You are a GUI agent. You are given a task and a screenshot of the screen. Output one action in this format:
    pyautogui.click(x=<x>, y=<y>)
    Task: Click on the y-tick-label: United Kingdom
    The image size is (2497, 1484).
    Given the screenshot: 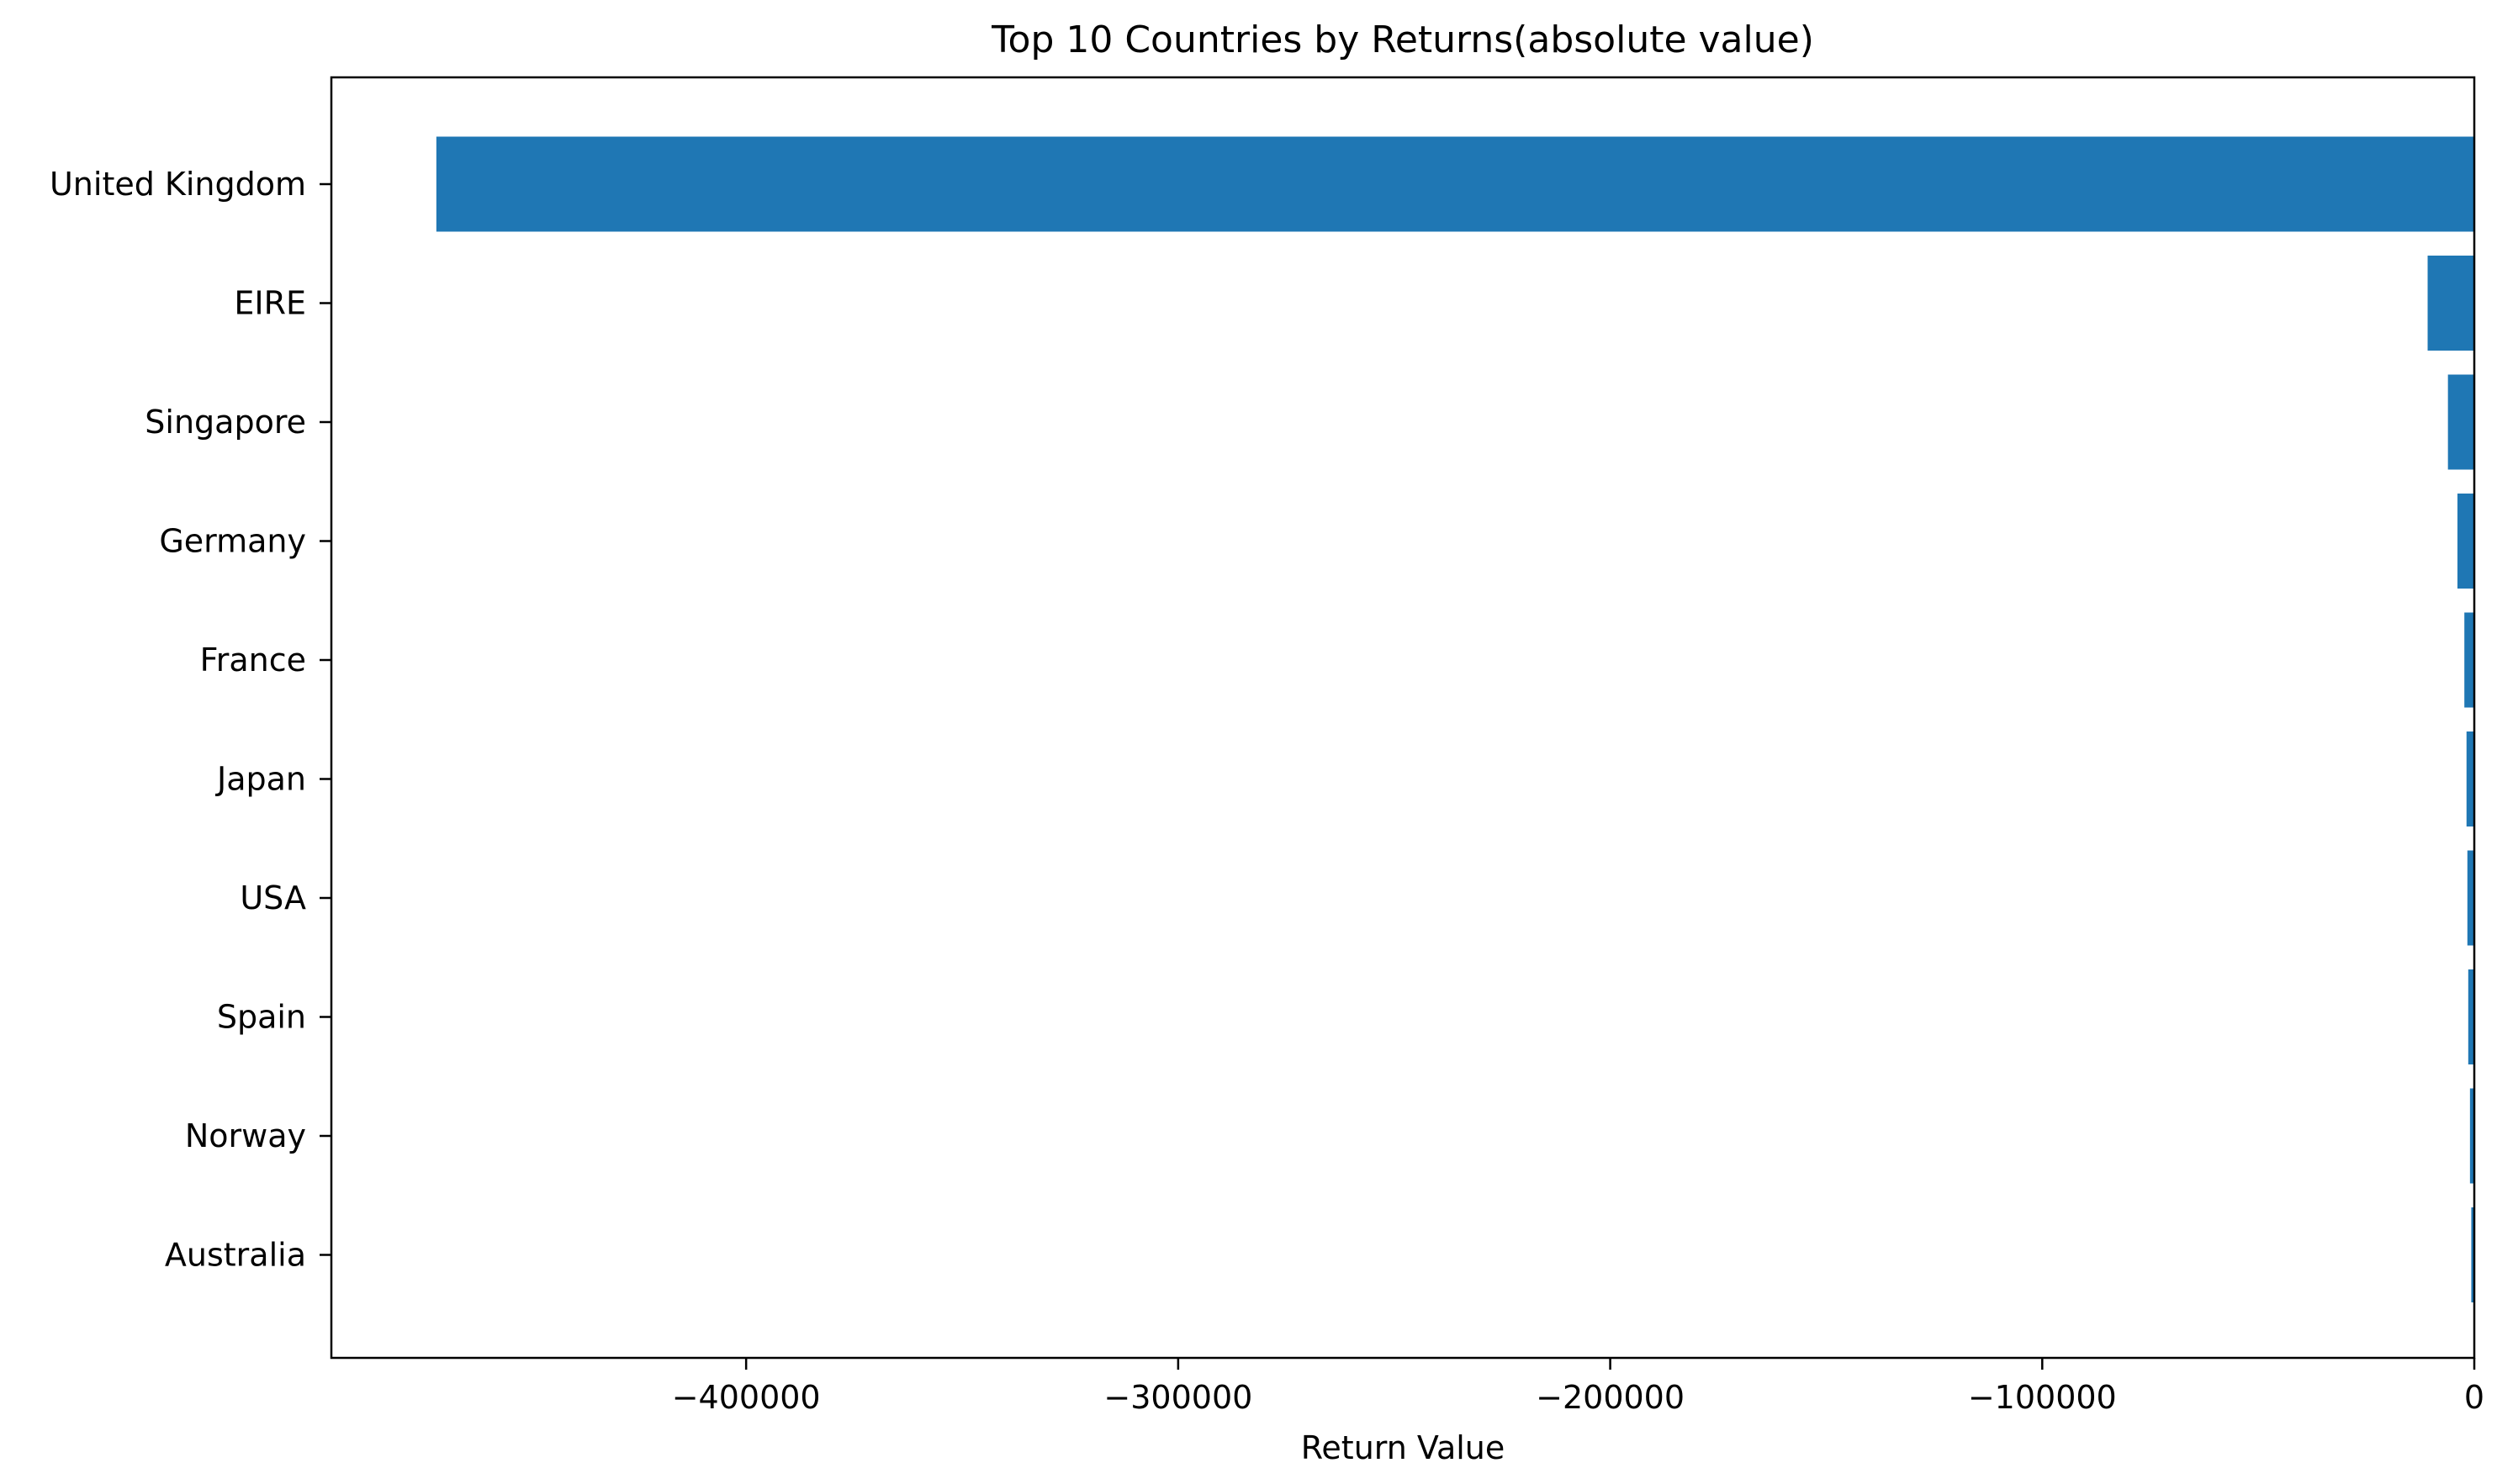 What is the action you would take?
    pyautogui.click(x=178, y=184)
    